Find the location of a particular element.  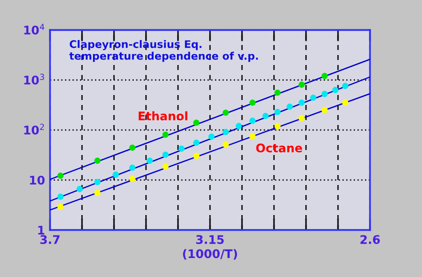

y-tick-label: 10$^{3}$ is located at coordinates (34, 79).